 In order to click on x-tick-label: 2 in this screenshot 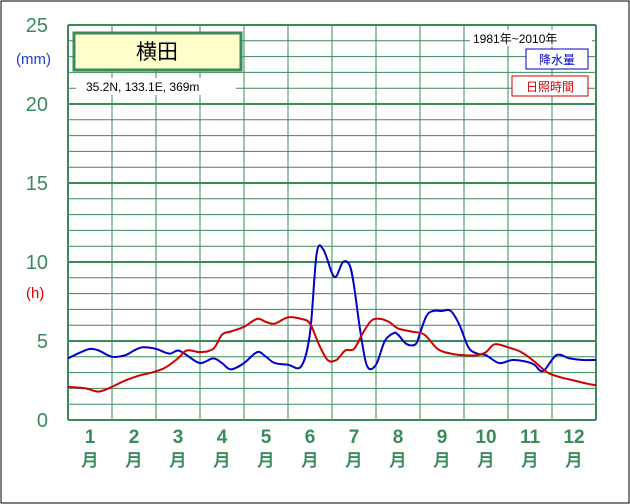, I will do `click(134, 437)`.